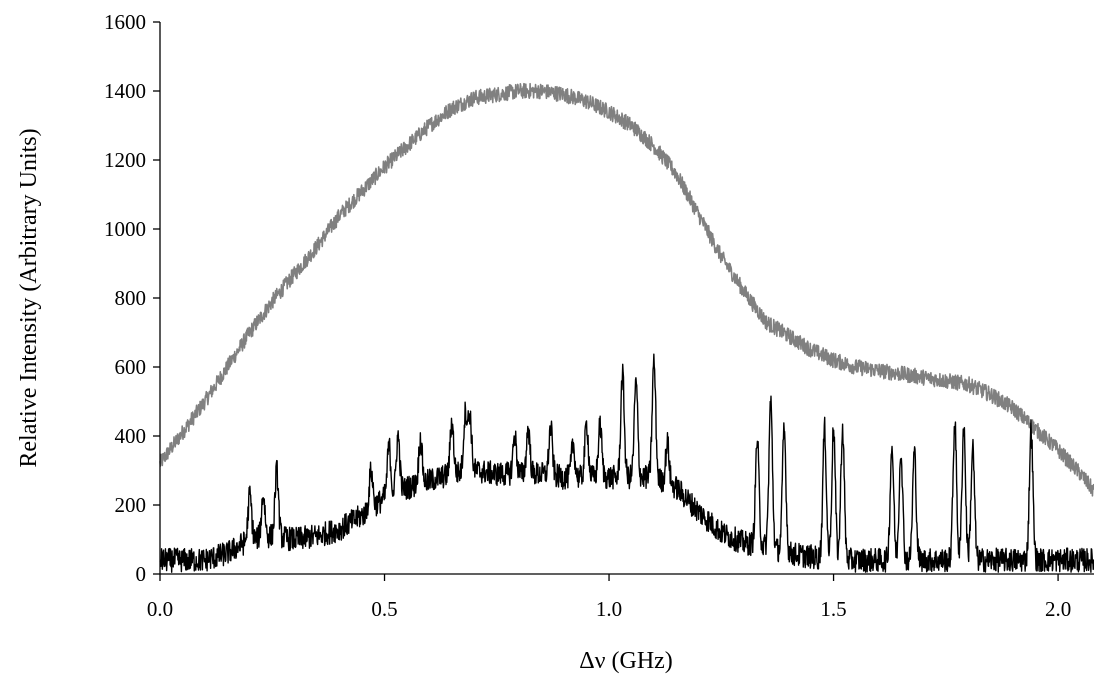 The width and height of the screenshot is (1094, 683). I want to click on y-tick-label: 200, so click(131, 505).